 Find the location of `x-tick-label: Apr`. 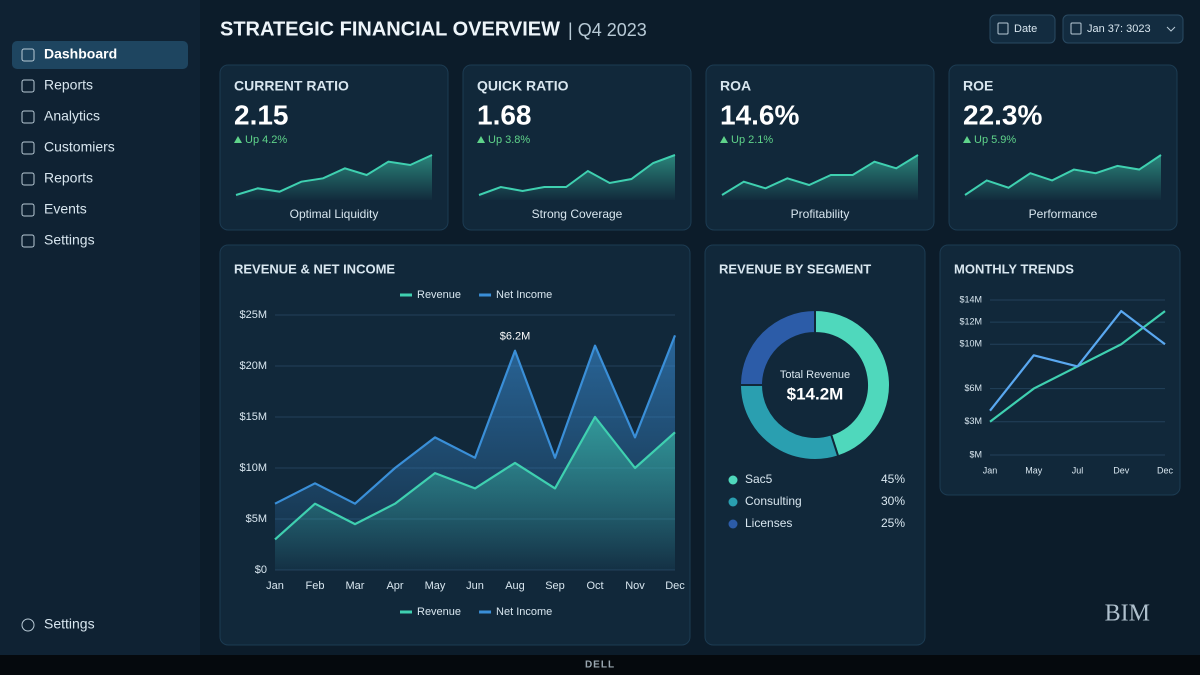

x-tick-label: Apr is located at coordinates (394, 586).